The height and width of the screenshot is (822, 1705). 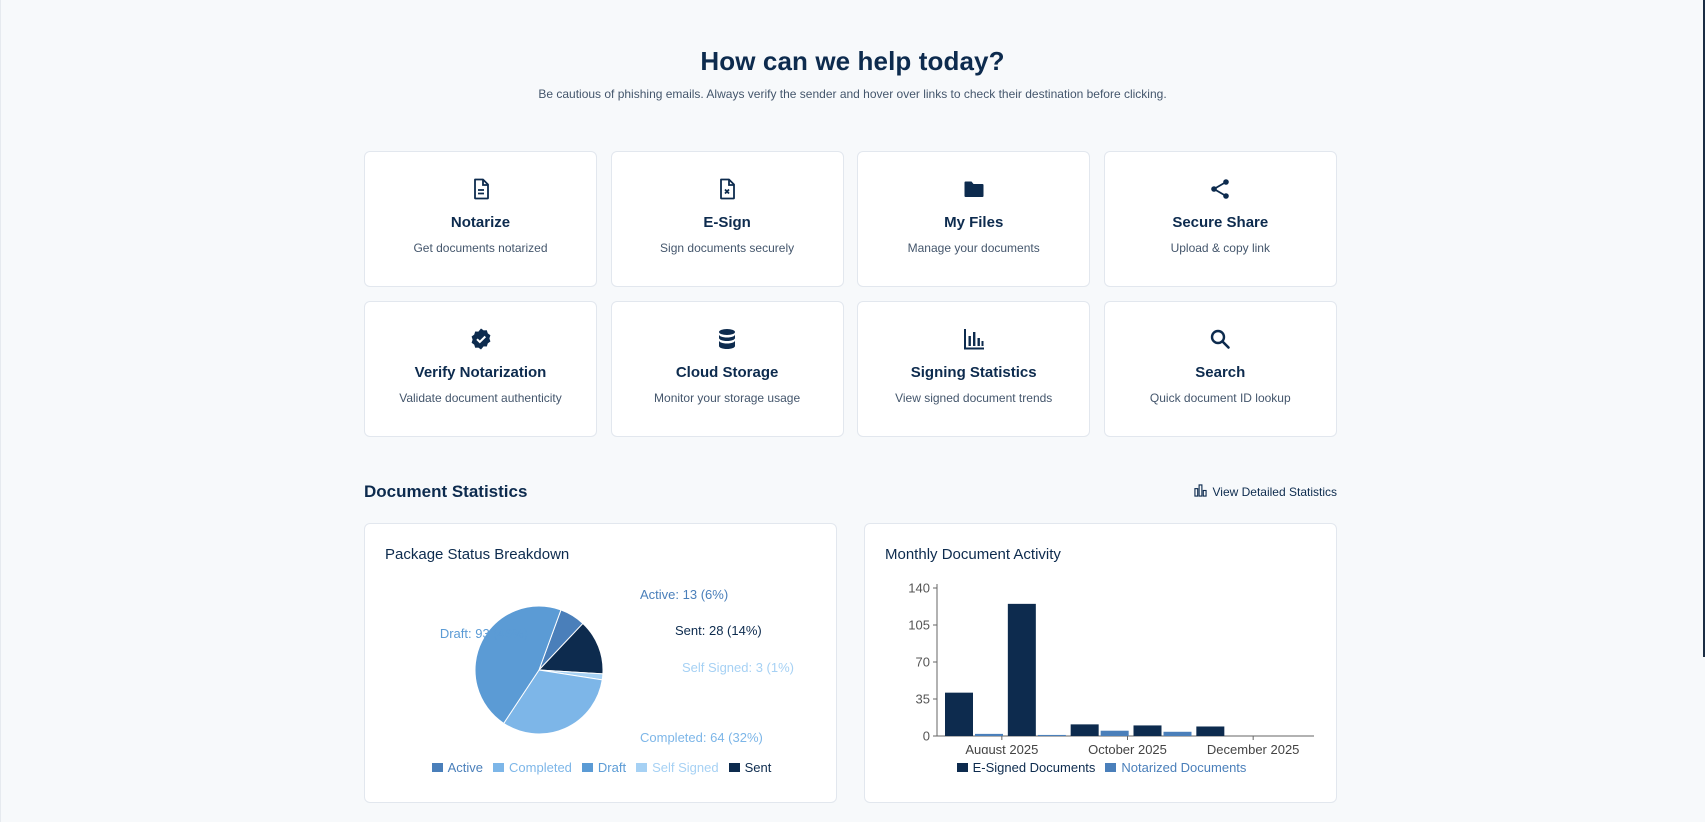 I want to click on y-tick-label: 140, so click(x=919, y=588).